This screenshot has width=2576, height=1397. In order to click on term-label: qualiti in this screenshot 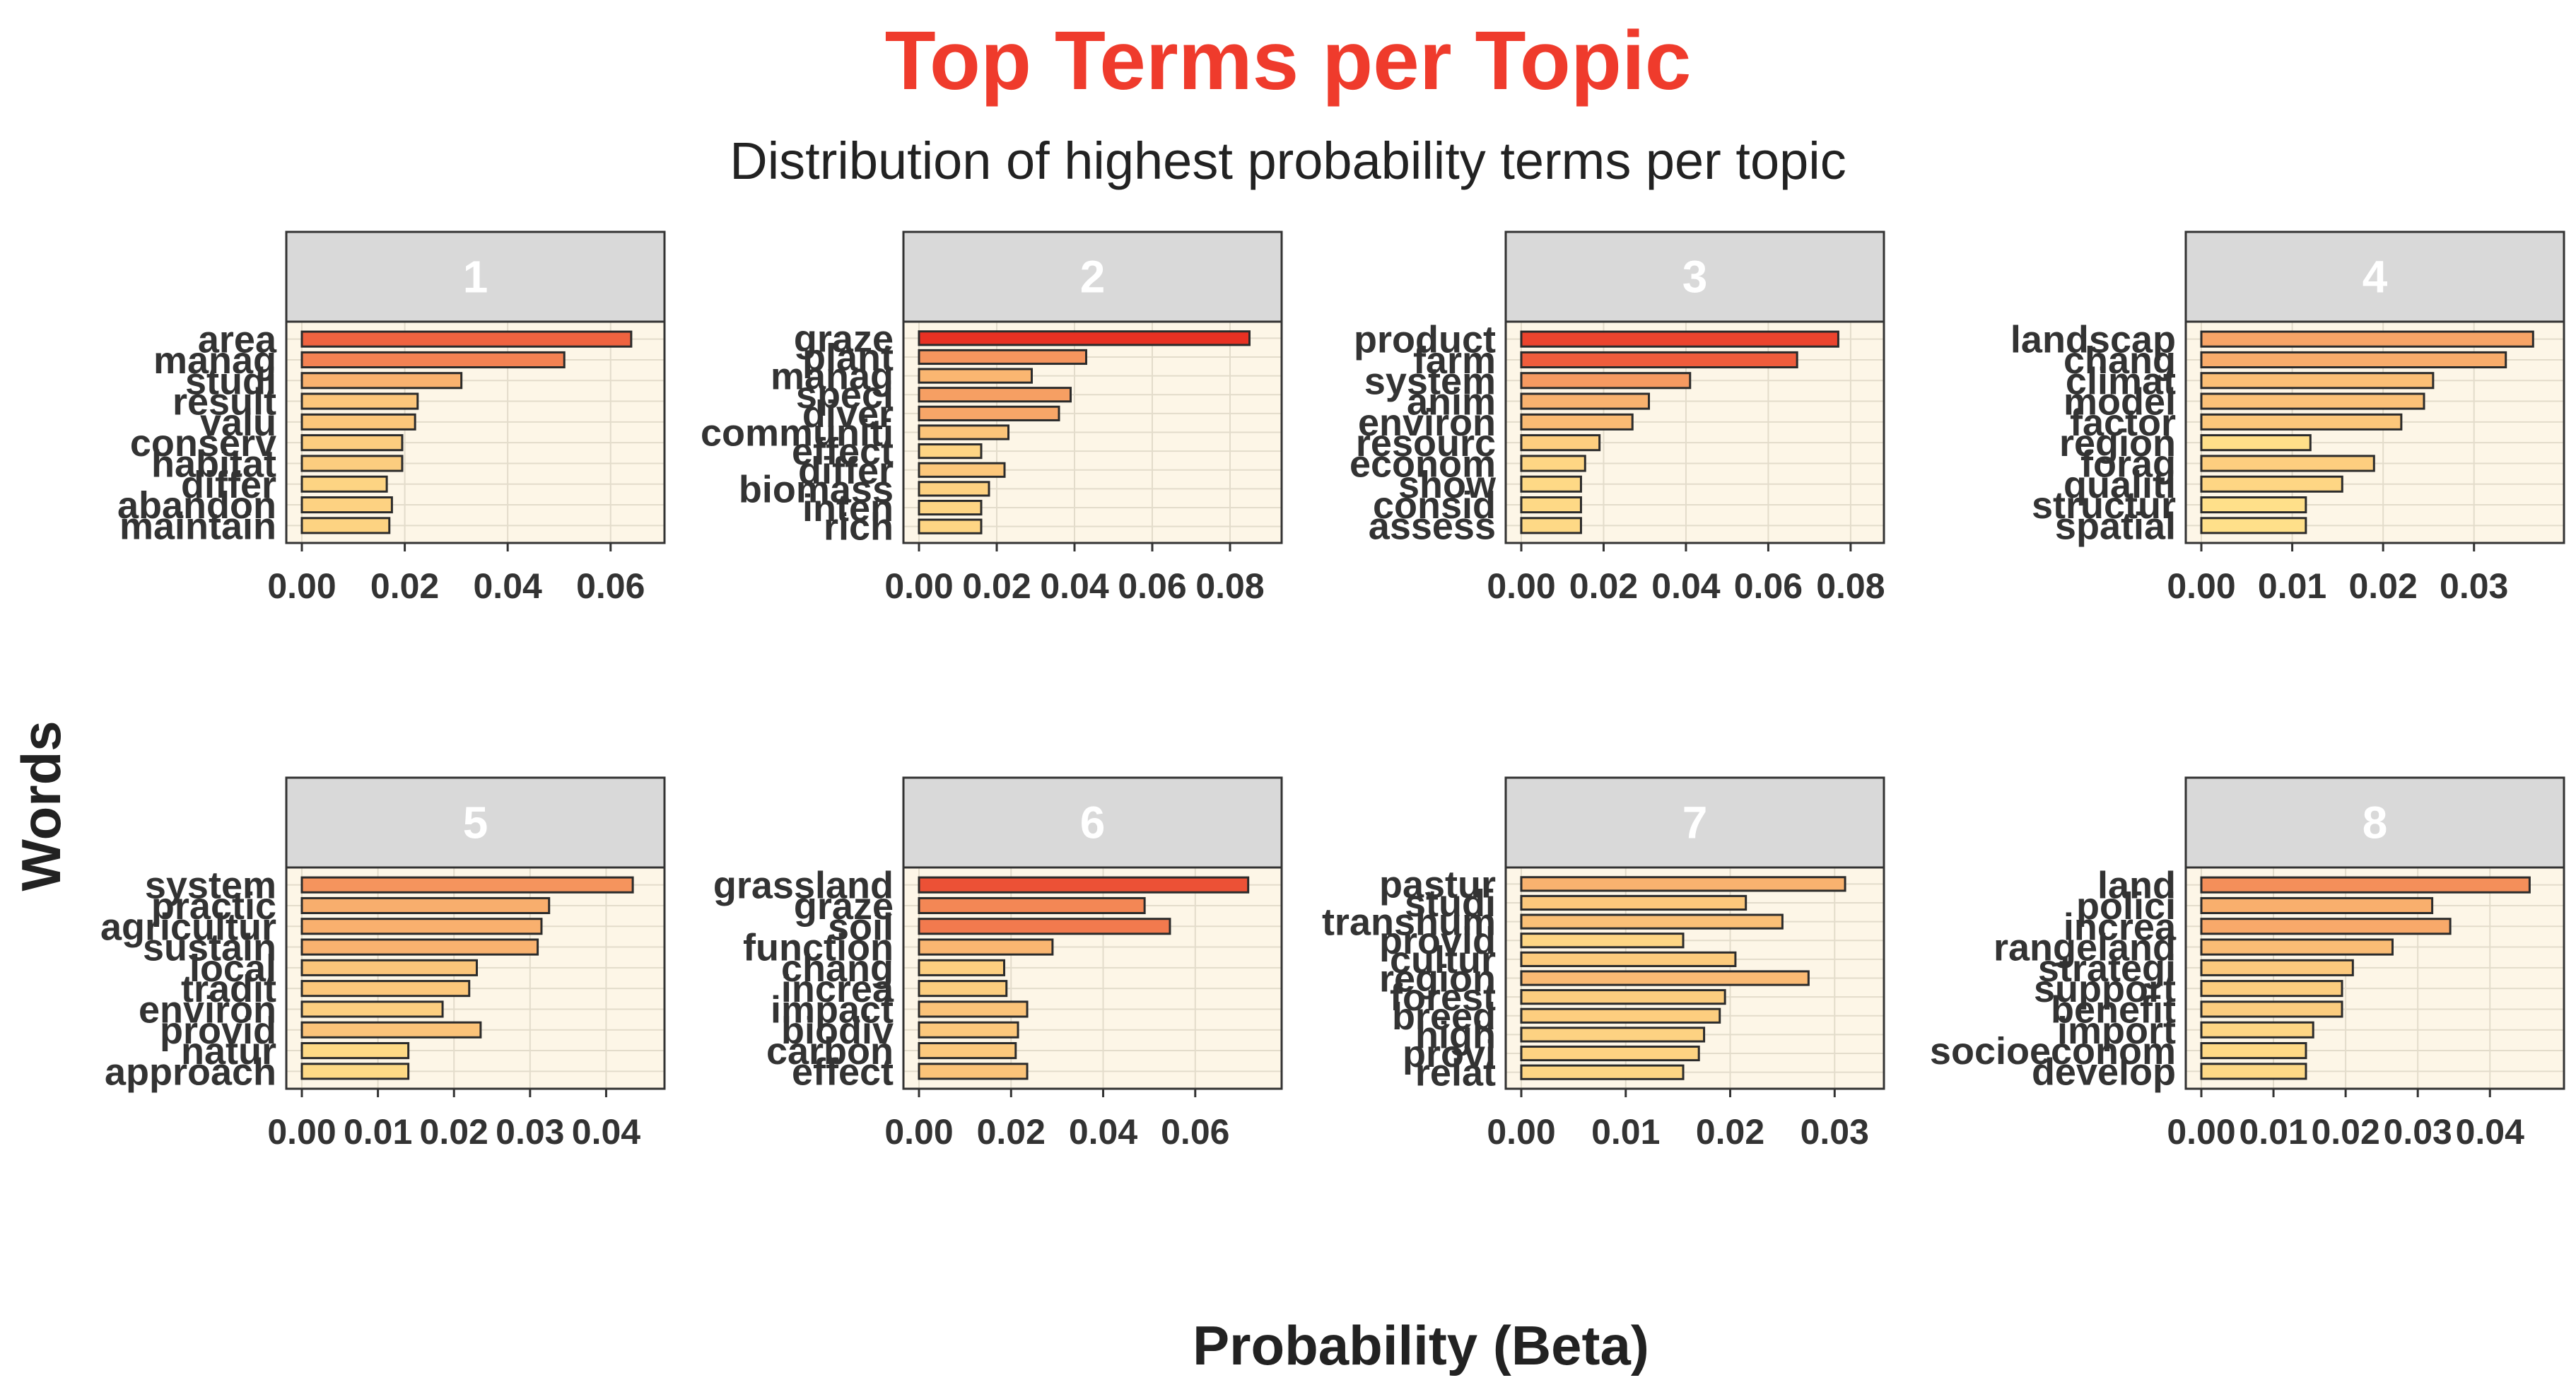, I will do `click(2120, 485)`.